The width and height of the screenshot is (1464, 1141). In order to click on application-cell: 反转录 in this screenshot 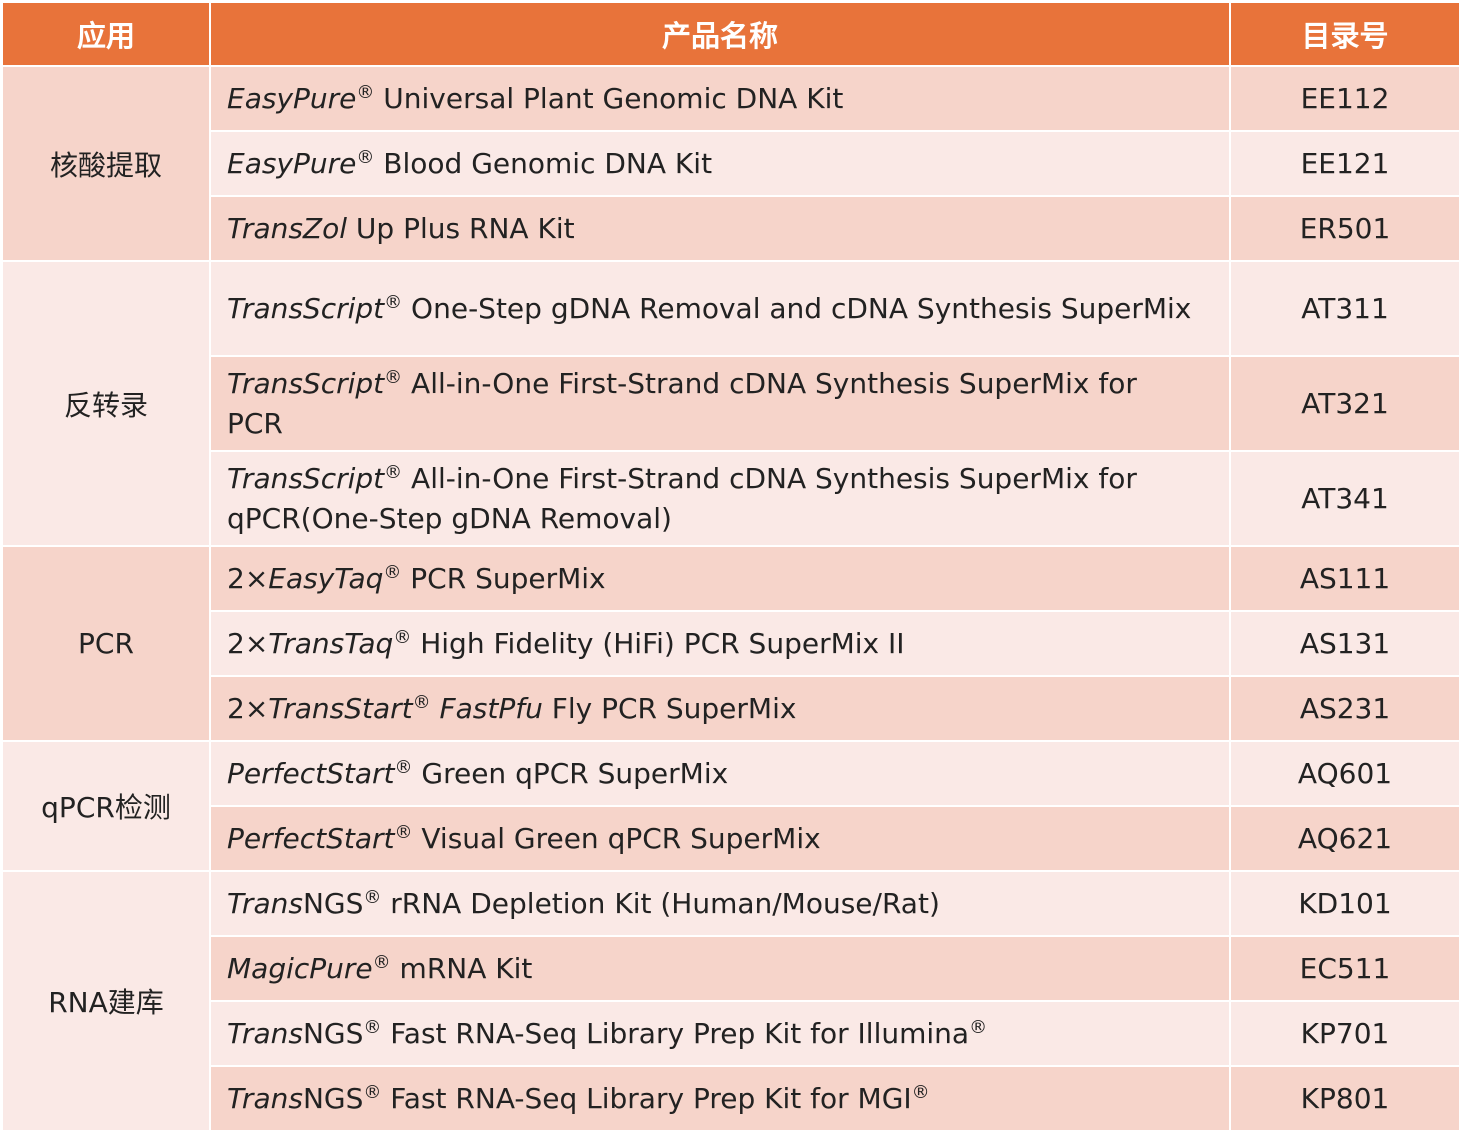, I will do `click(106, 403)`.